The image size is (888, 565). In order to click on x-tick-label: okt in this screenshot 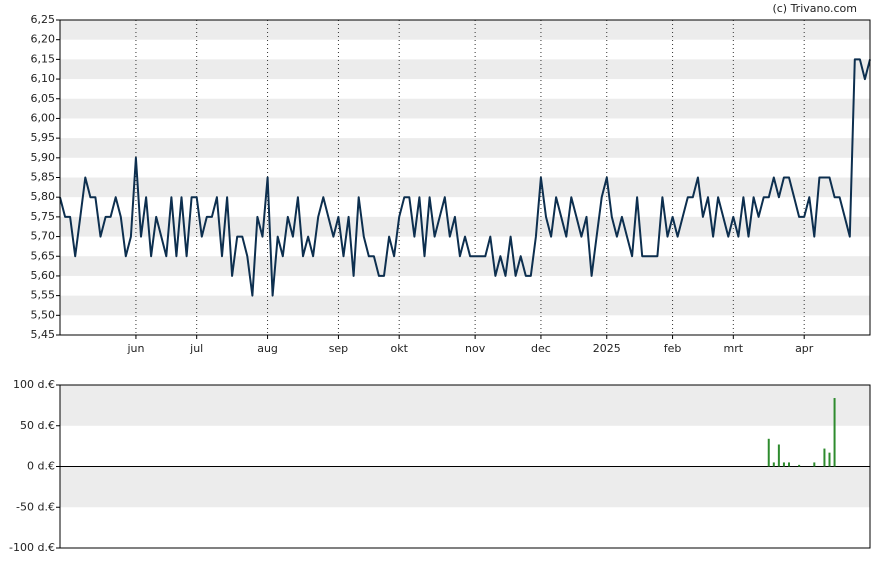, I will do `click(399, 348)`.